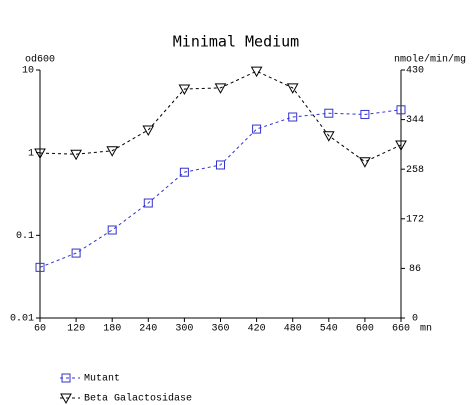 Image resolution: width=472 pixels, height=405 pixels. Describe the element at coordinates (415, 71) in the screenshot. I see `y2-tick-label: 430` at that location.